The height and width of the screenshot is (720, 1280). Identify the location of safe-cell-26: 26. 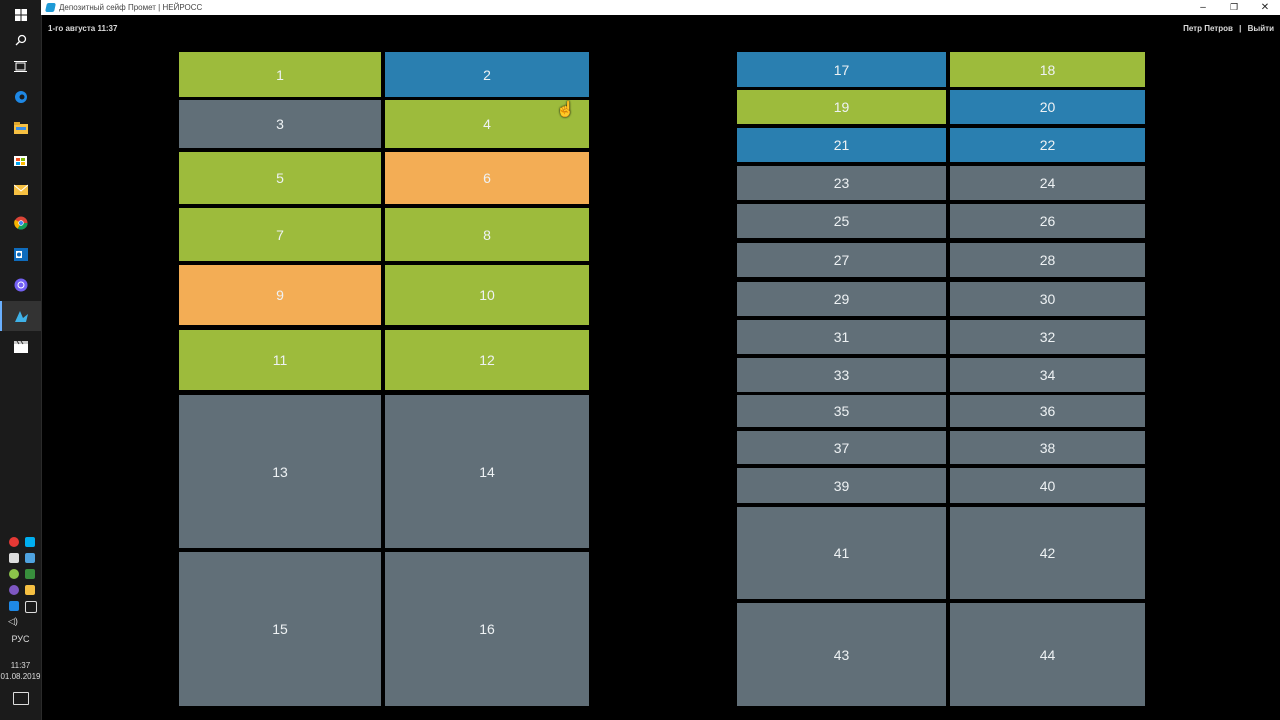
(1047, 221).